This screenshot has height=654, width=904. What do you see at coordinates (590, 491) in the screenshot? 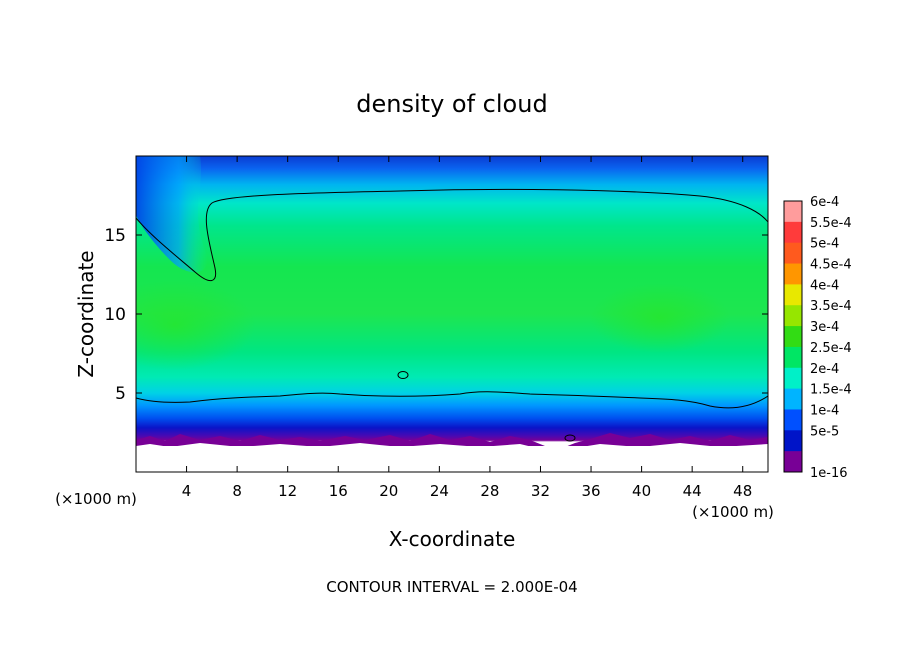
I see `x-tick-label: 36` at bounding box center [590, 491].